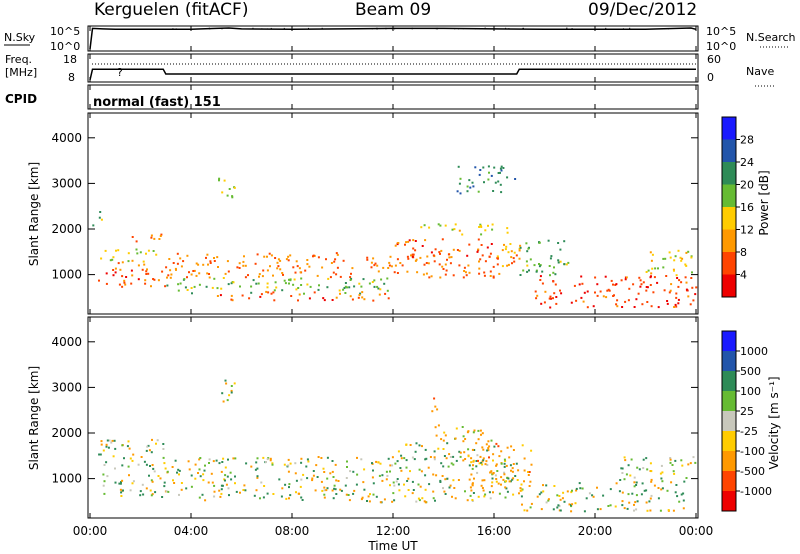 This screenshot has width=800, height=554. I want to click on freq-label-2: [MHz], so click(21, 72).